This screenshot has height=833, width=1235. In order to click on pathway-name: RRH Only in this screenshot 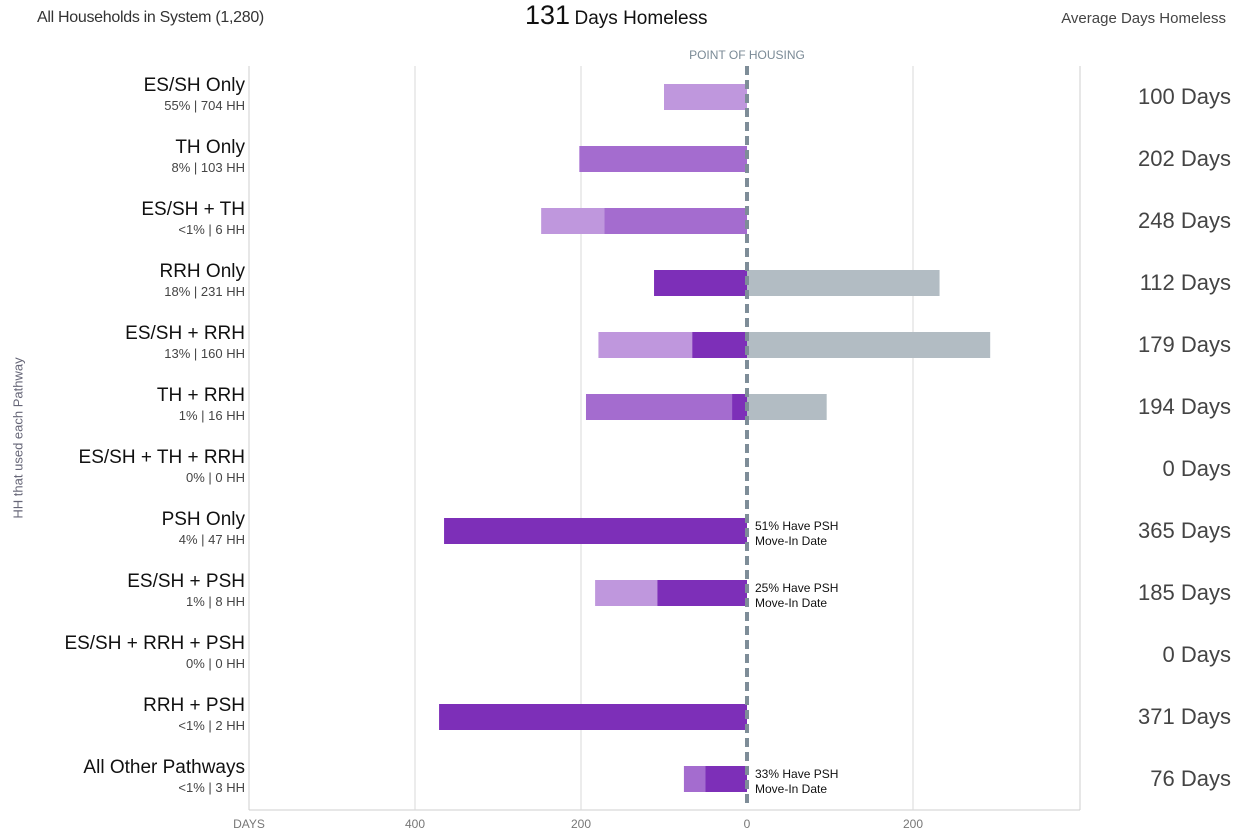, I will do `click(202, 271)`.